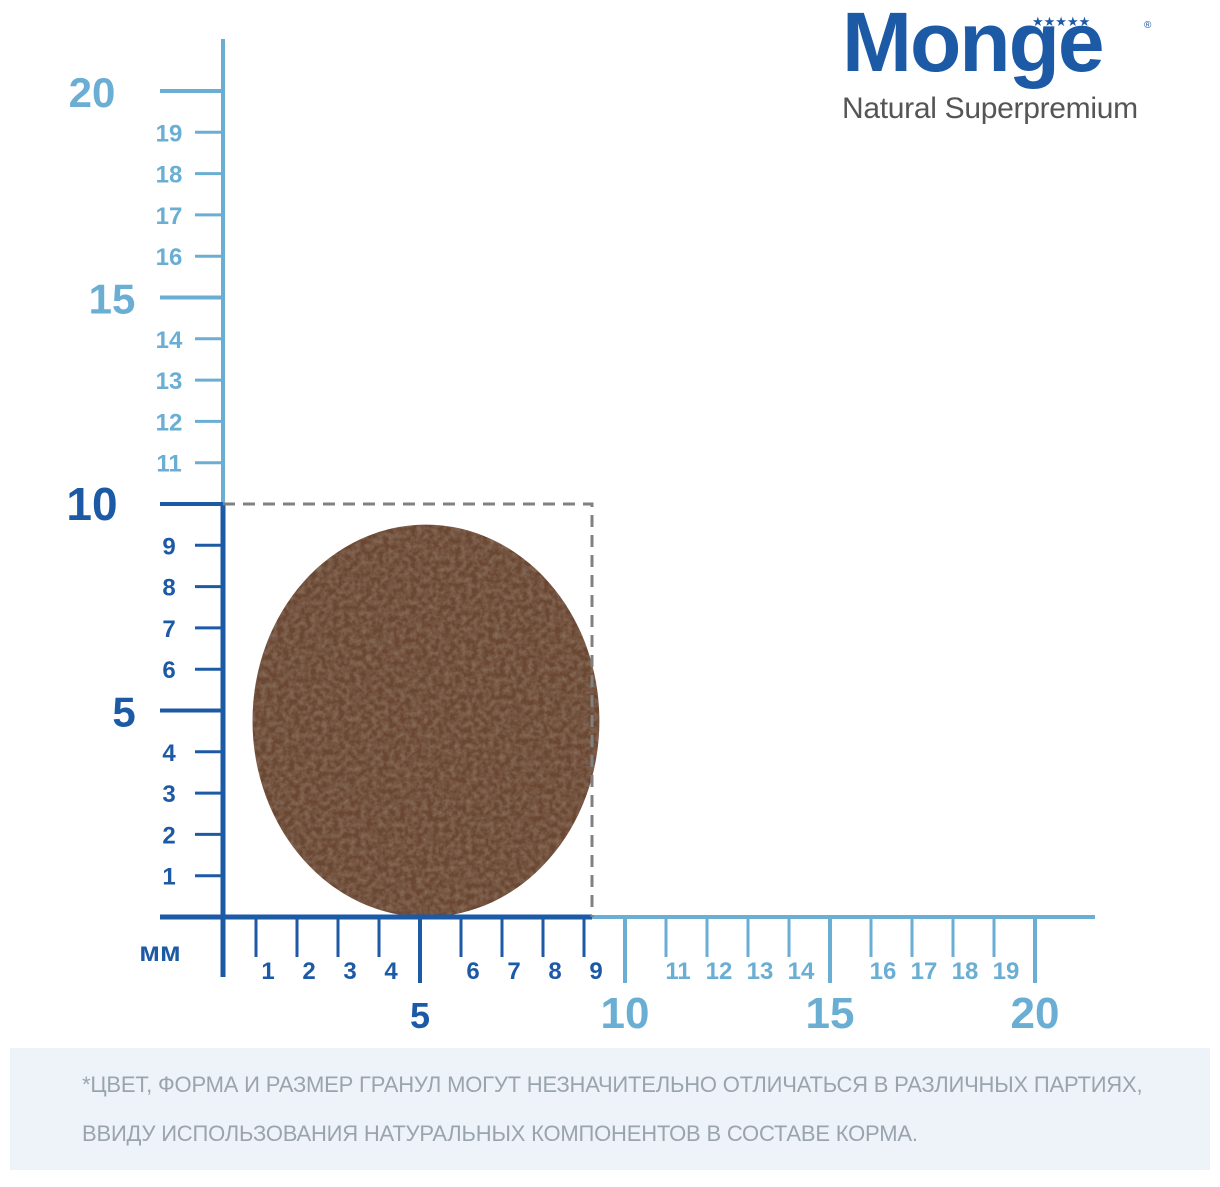 The height and width of the screenshot is (1187, 1220). I want to click on y-minor-label: 14, so click(169, 340).